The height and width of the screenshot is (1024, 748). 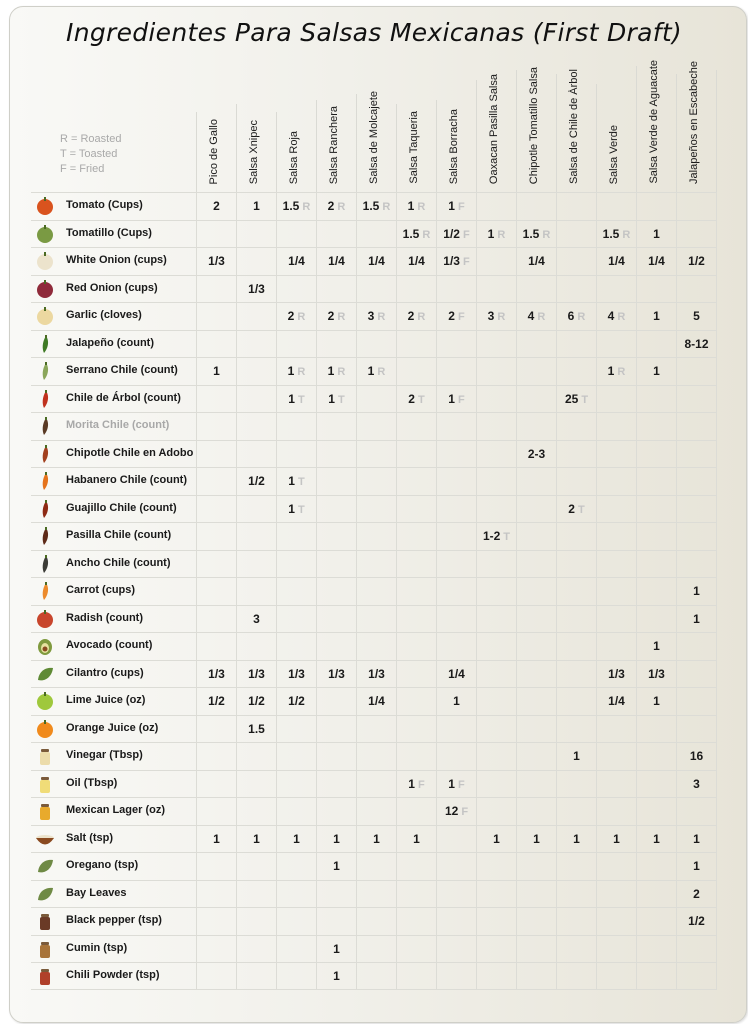 I want to click on ingredient-name: Oil (Tbsp), so click(x=92, y=782).